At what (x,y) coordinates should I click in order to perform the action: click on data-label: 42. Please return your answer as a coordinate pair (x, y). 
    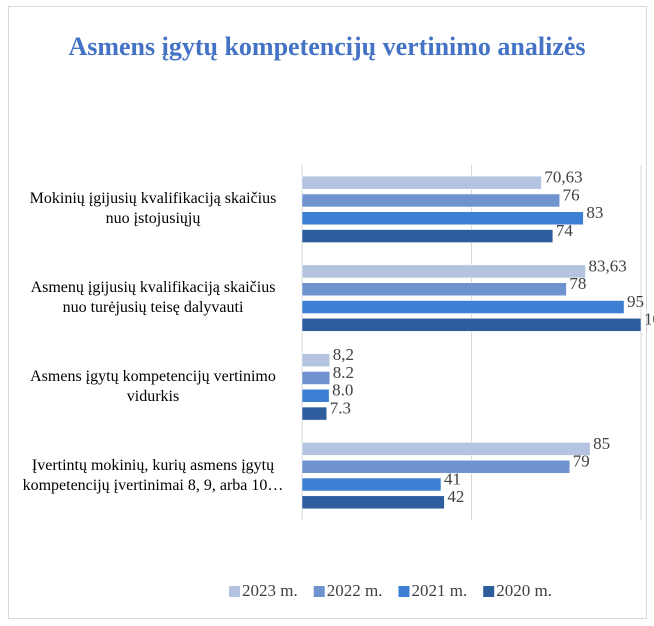
    Looking at the image, I should click on (455, 496).